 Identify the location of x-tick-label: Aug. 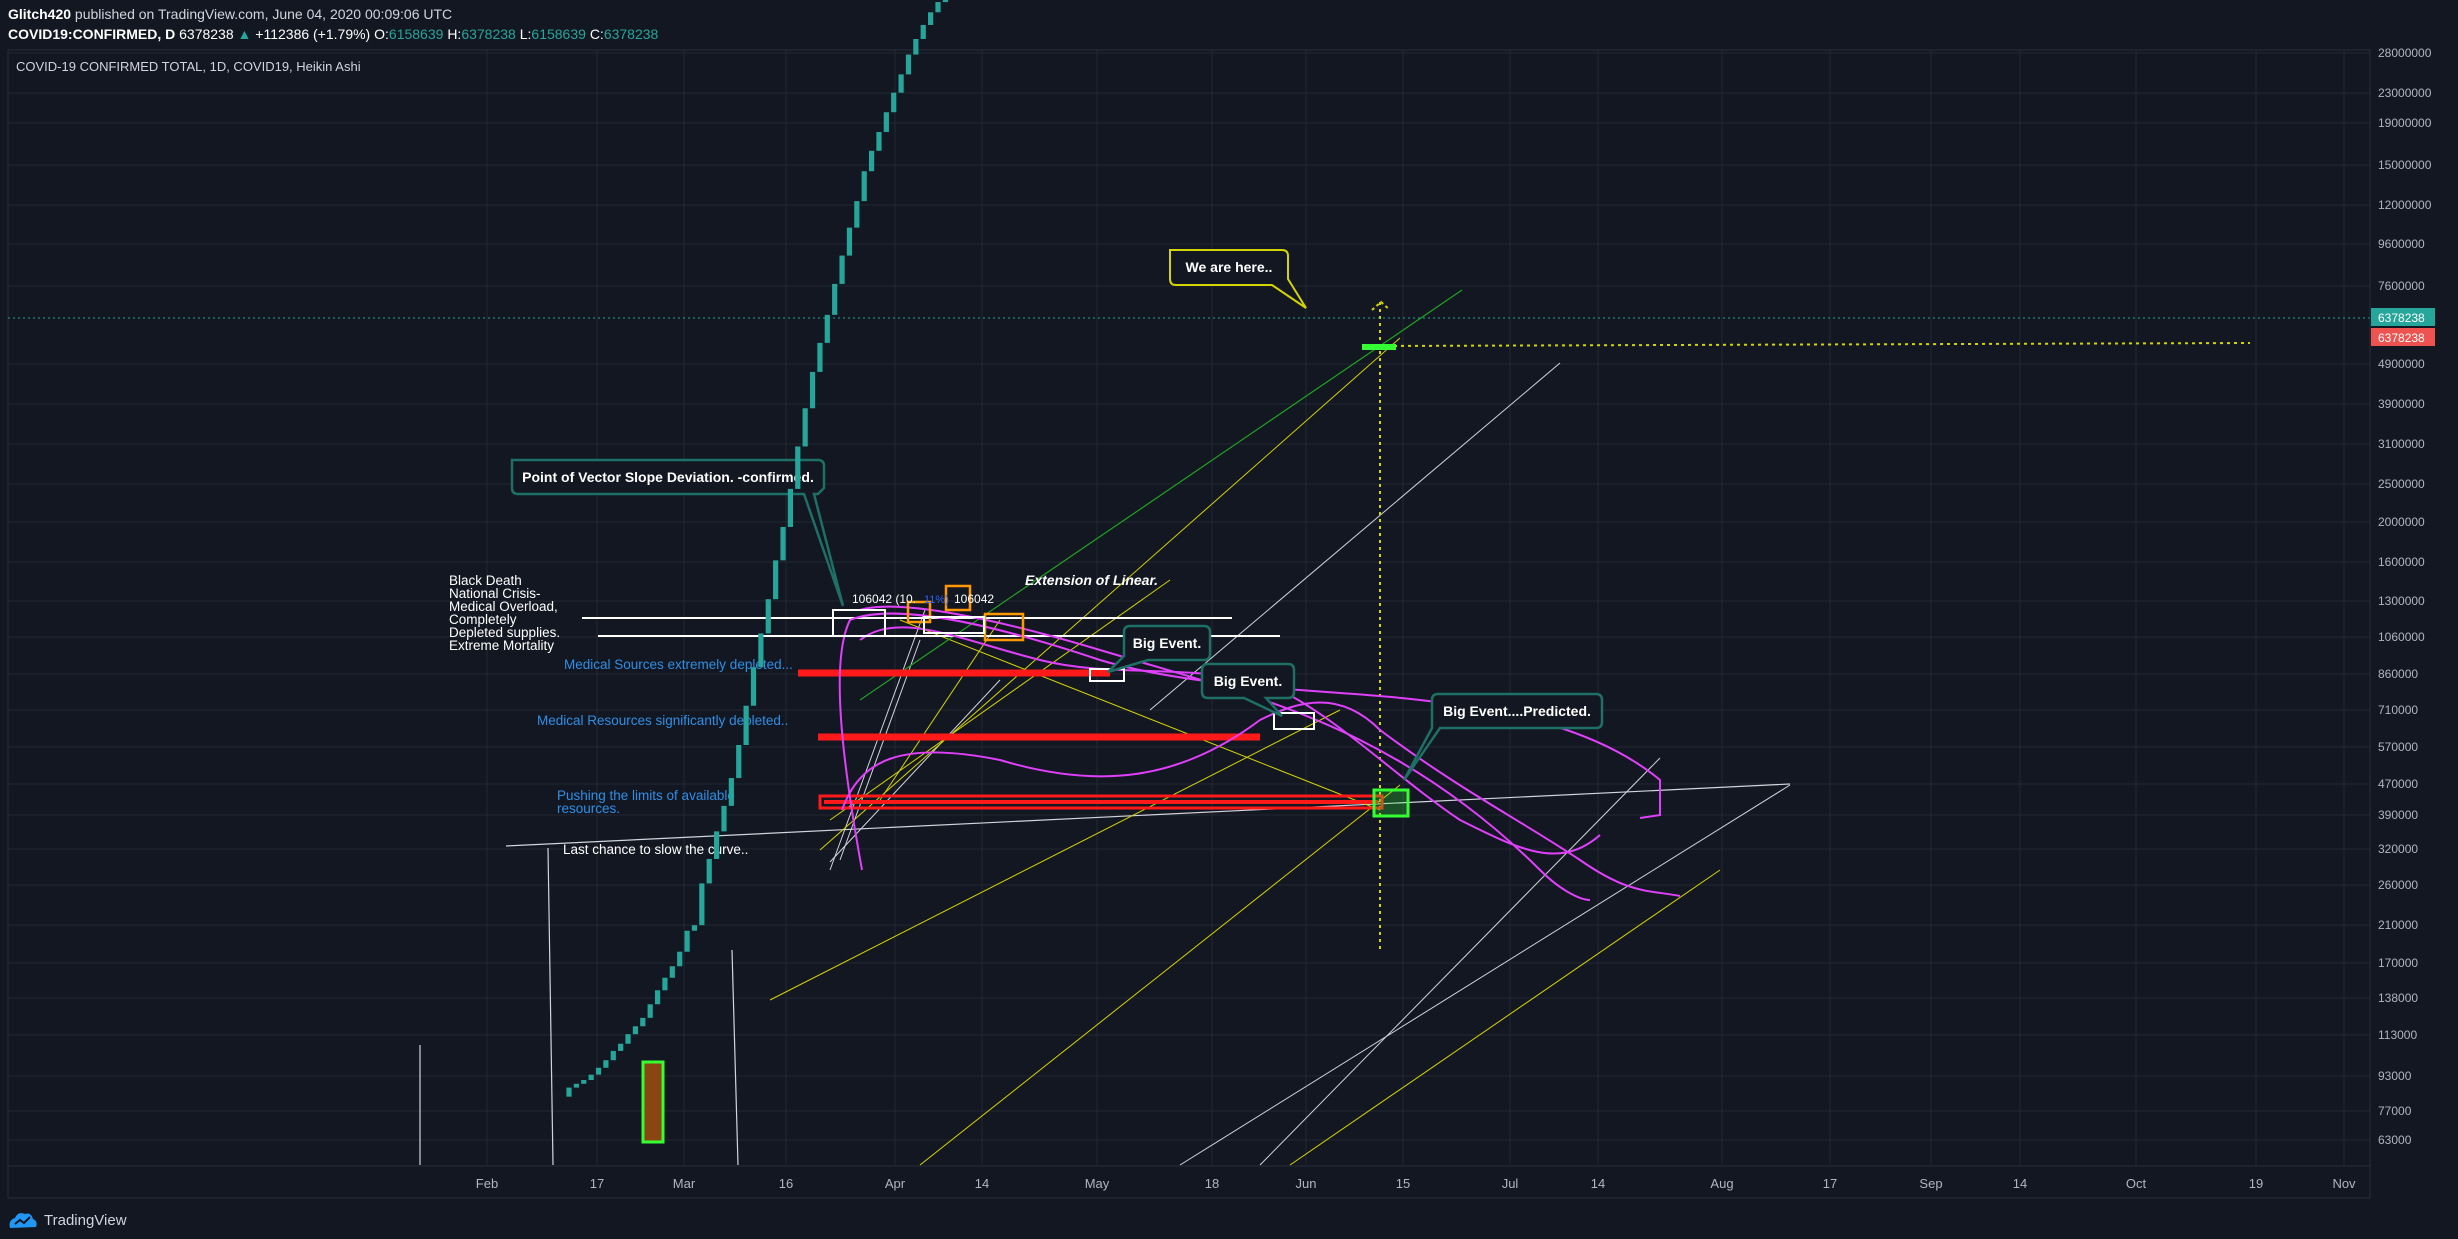
(1721, 1183).